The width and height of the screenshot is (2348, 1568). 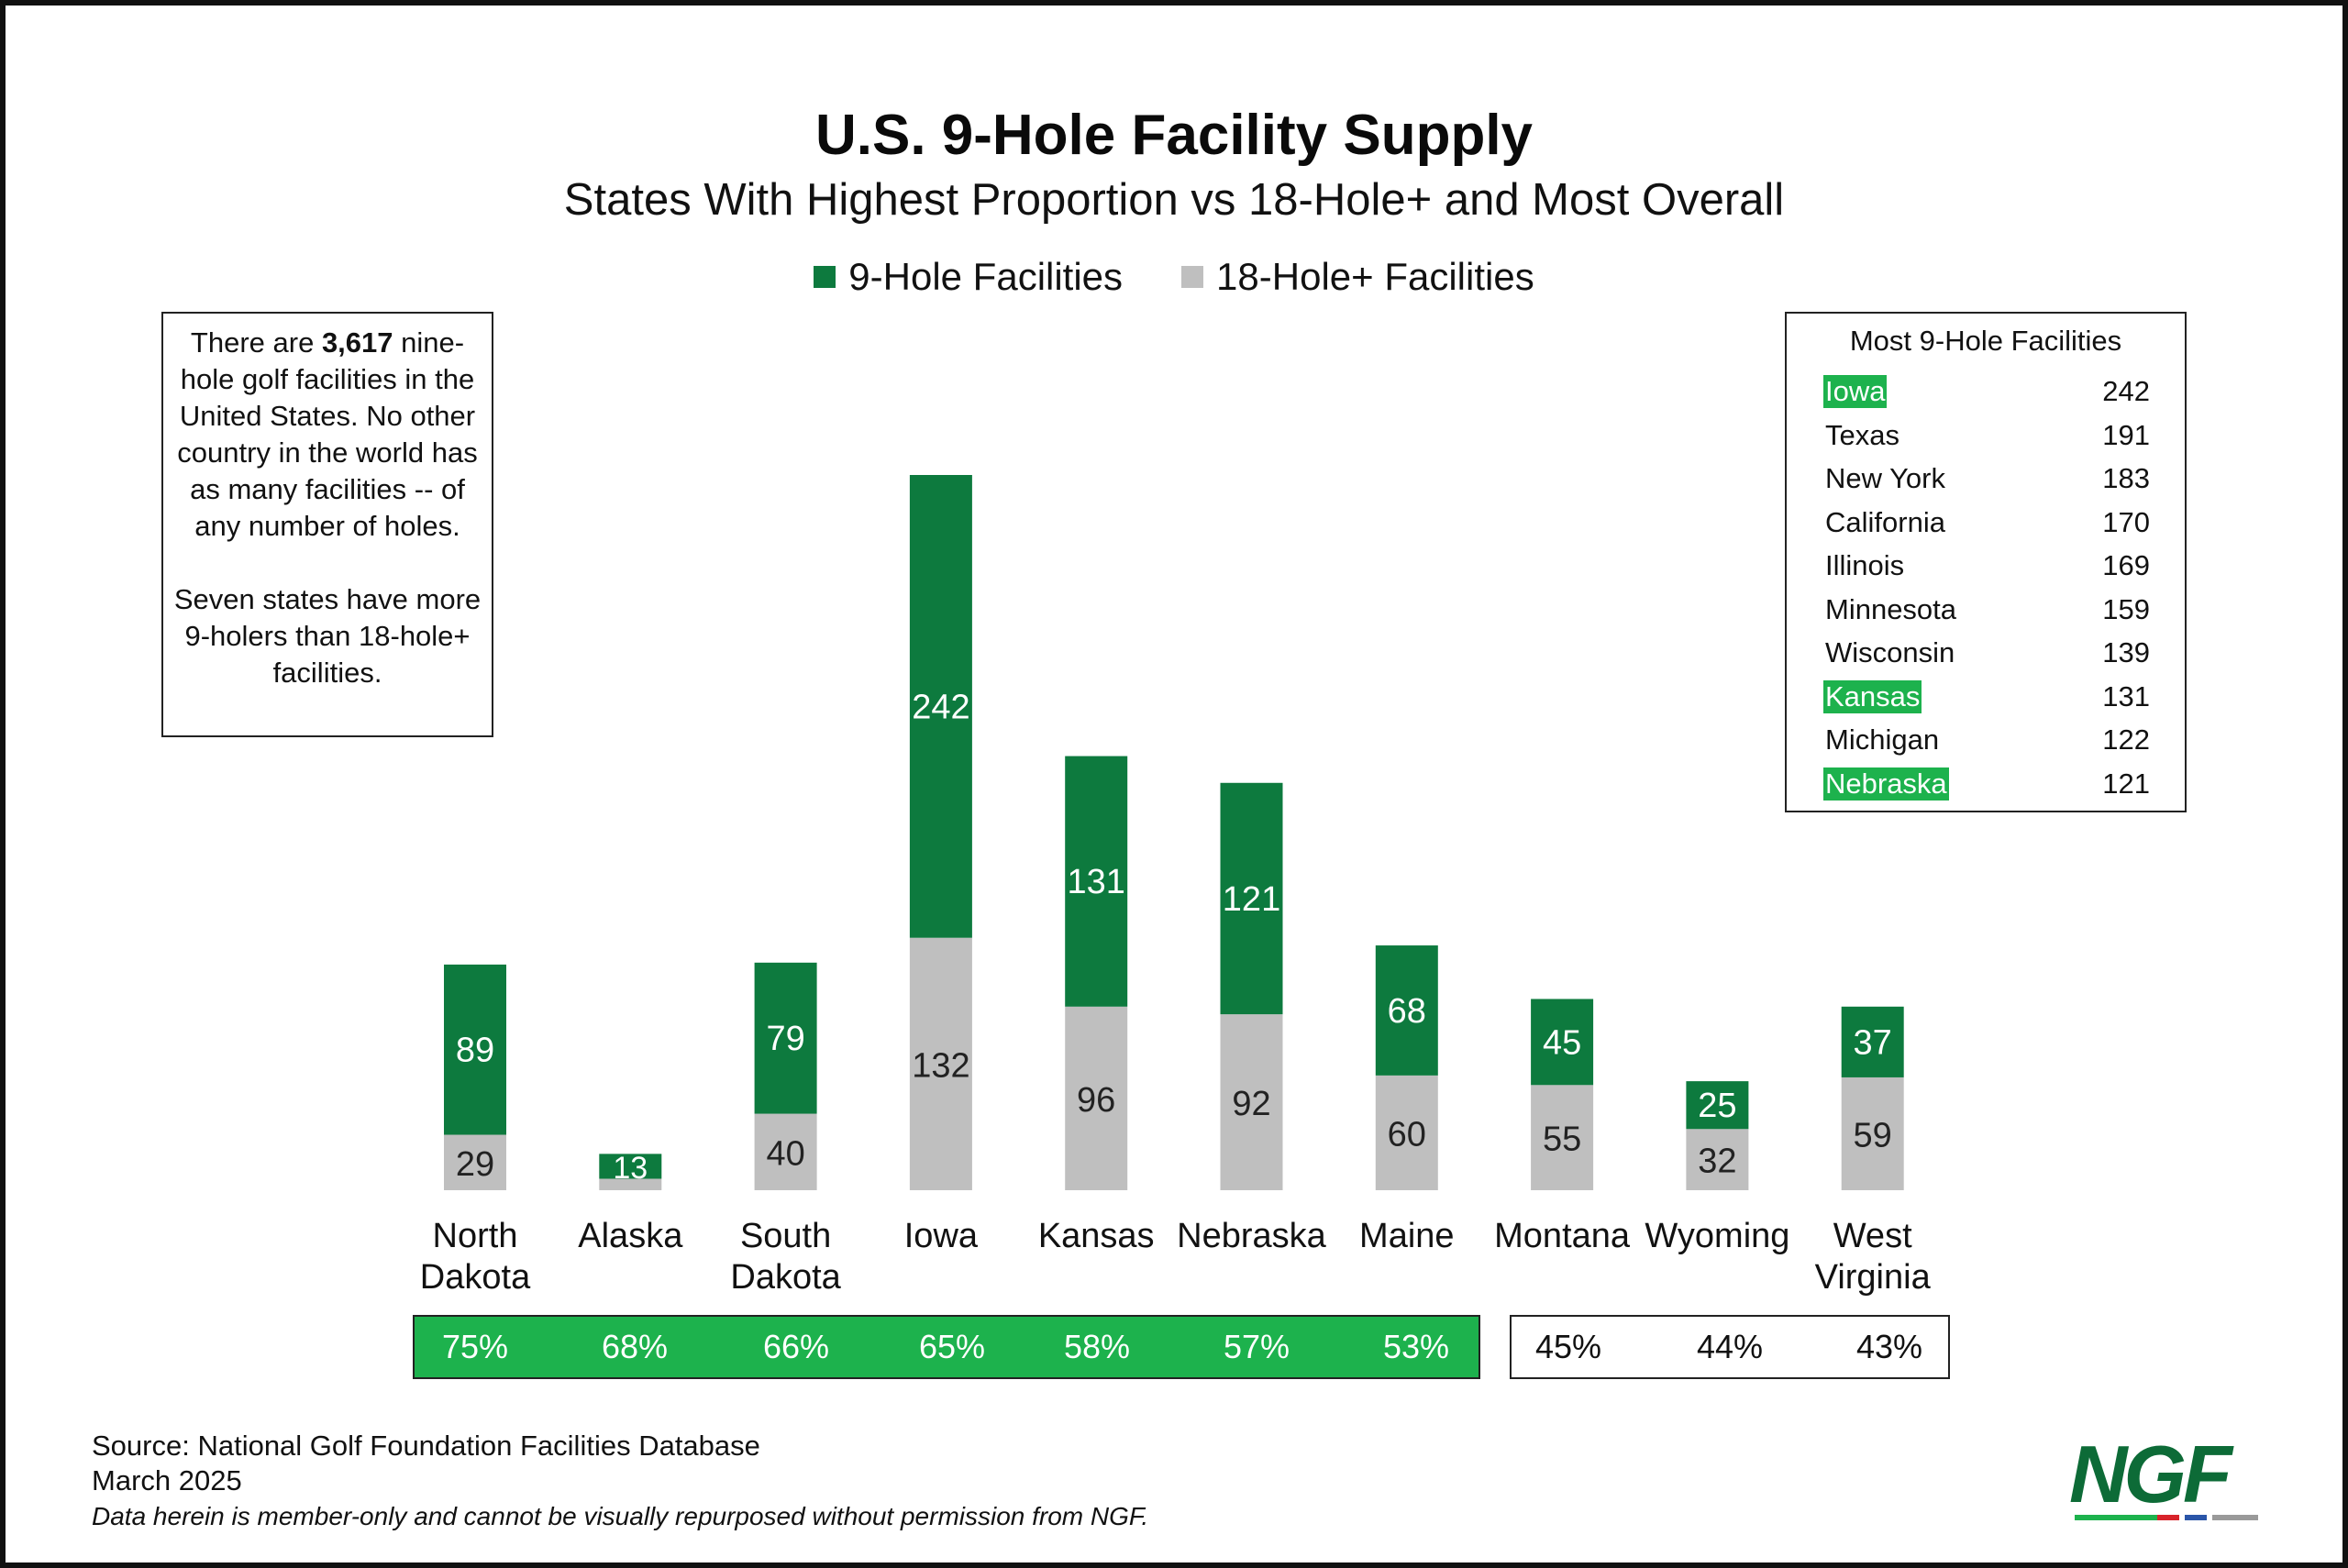 I want to click on percent-label-2: 66%, so click(x=796, y=1347).